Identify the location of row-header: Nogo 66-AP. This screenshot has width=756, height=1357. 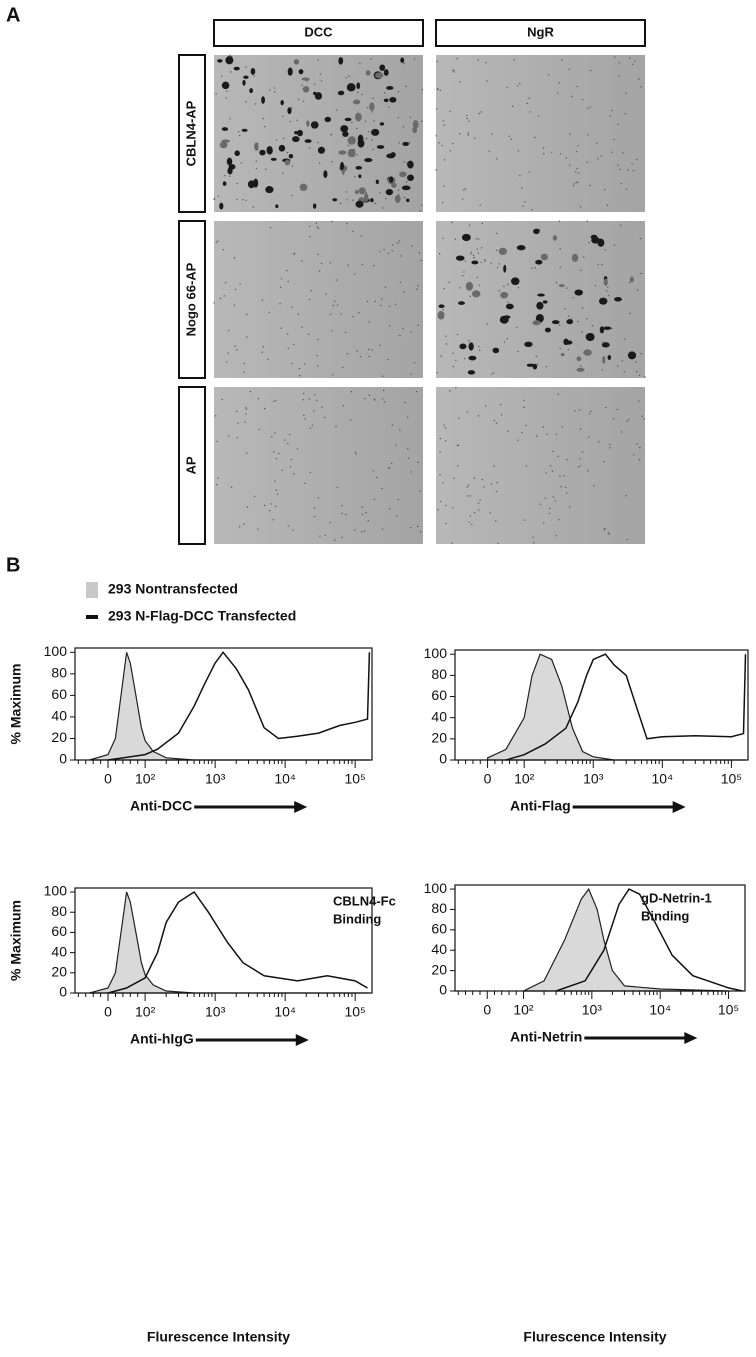
(190, 299).